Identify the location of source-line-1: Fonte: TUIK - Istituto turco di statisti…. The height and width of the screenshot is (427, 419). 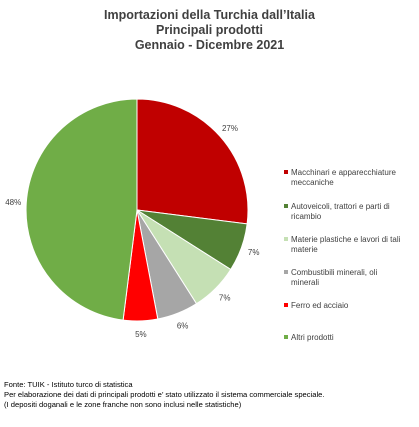
(68, 384).